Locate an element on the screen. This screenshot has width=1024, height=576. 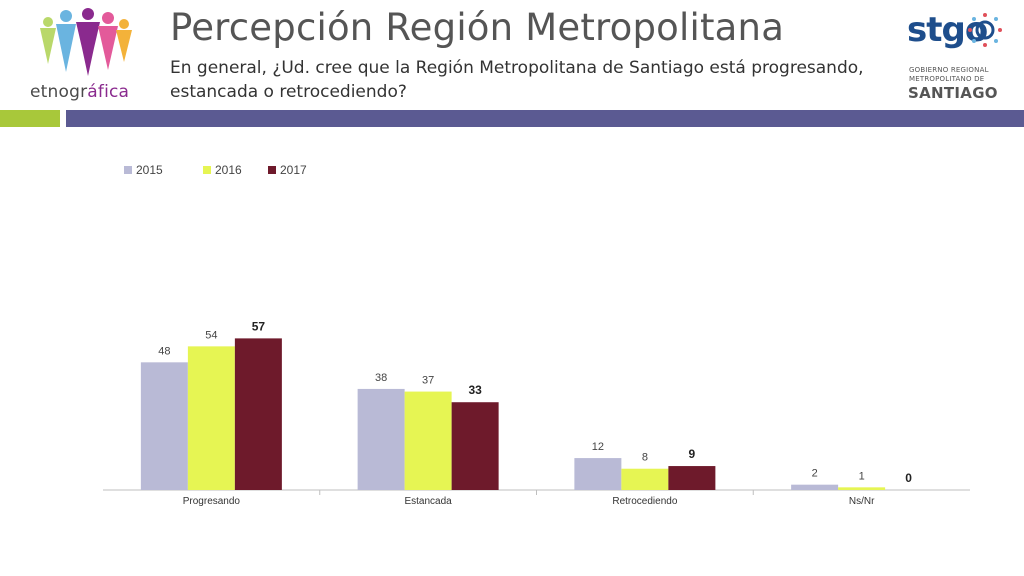
category-label: Ns/Nr is located at coordinates (862, 501).